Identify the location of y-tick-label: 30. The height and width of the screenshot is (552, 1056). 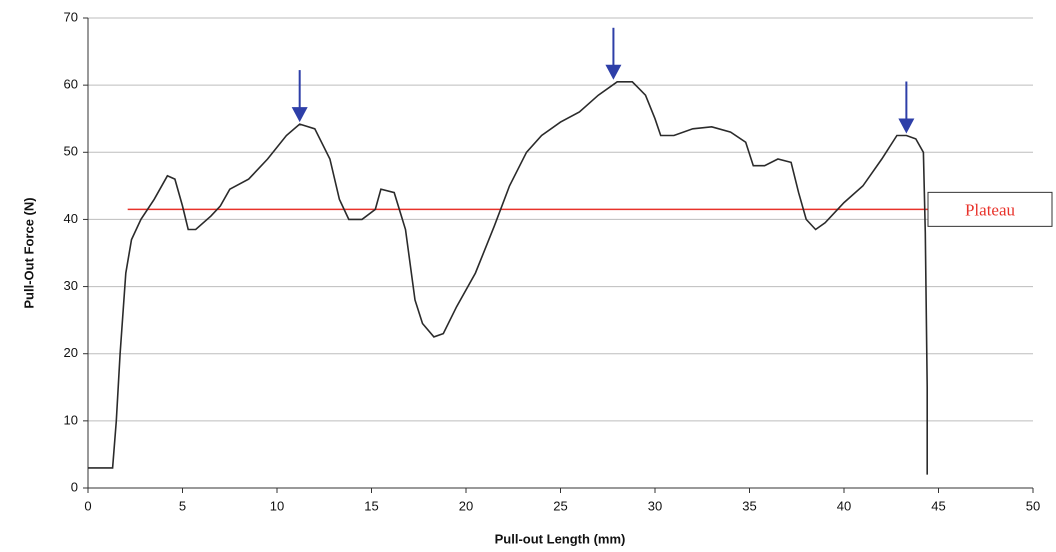
(71, 285).